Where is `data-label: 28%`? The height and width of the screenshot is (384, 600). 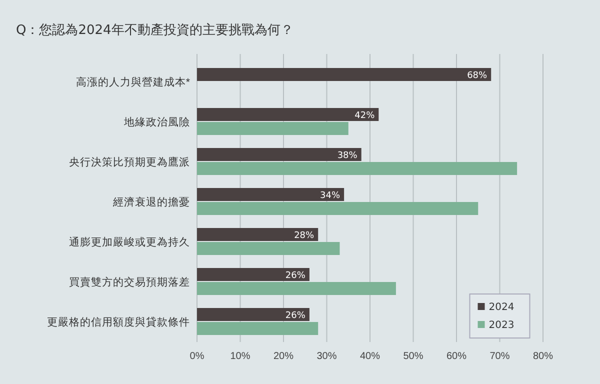 data-label: 28% is located at coordinates (304, 236).